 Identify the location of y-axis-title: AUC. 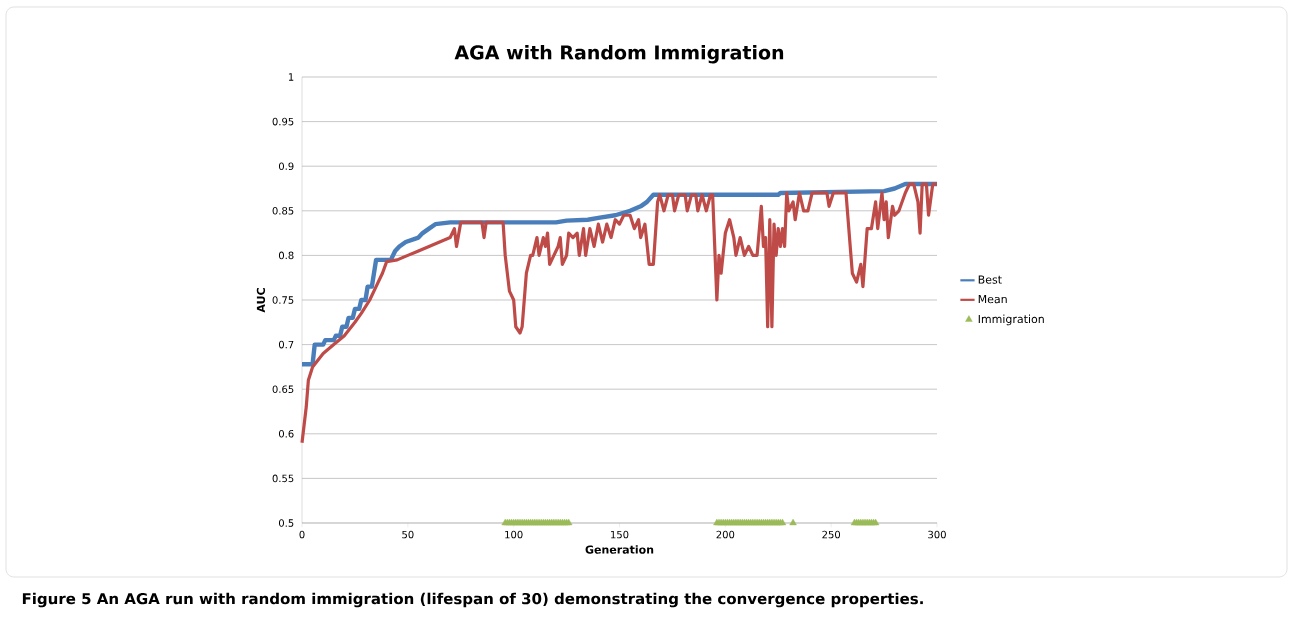
(261, 300).